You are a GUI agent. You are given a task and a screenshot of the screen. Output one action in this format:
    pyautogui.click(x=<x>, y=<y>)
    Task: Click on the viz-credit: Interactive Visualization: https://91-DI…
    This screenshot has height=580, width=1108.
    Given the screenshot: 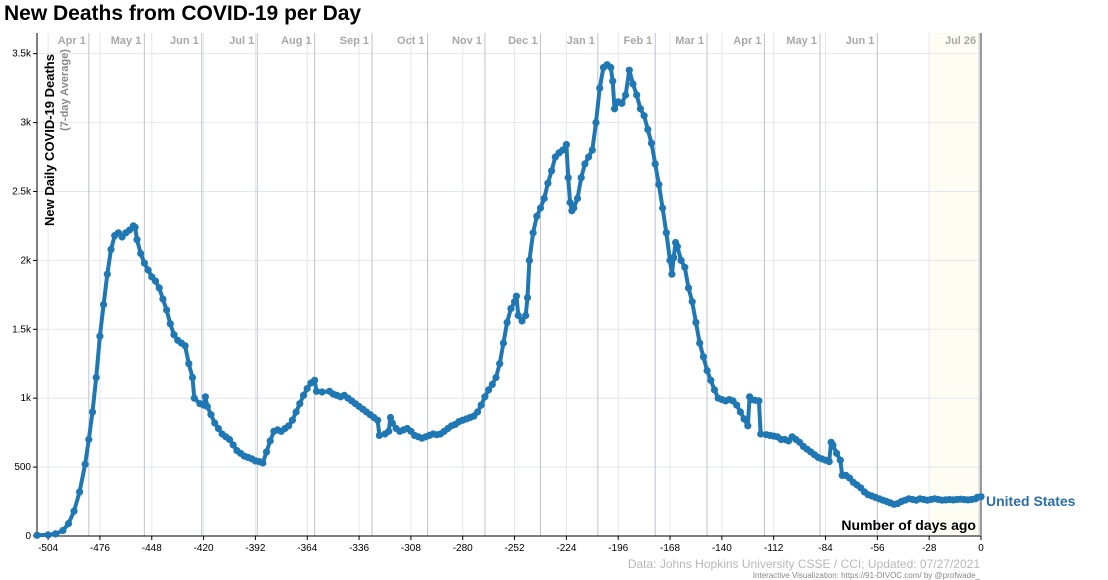 What is the action you would take?
    pyautogui.click(x=867, y=575)
    